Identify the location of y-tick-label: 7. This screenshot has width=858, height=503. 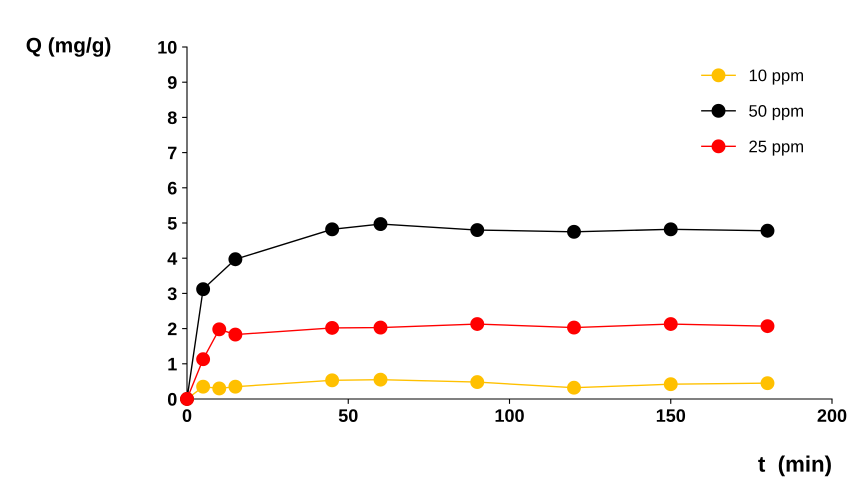
(172, 153).